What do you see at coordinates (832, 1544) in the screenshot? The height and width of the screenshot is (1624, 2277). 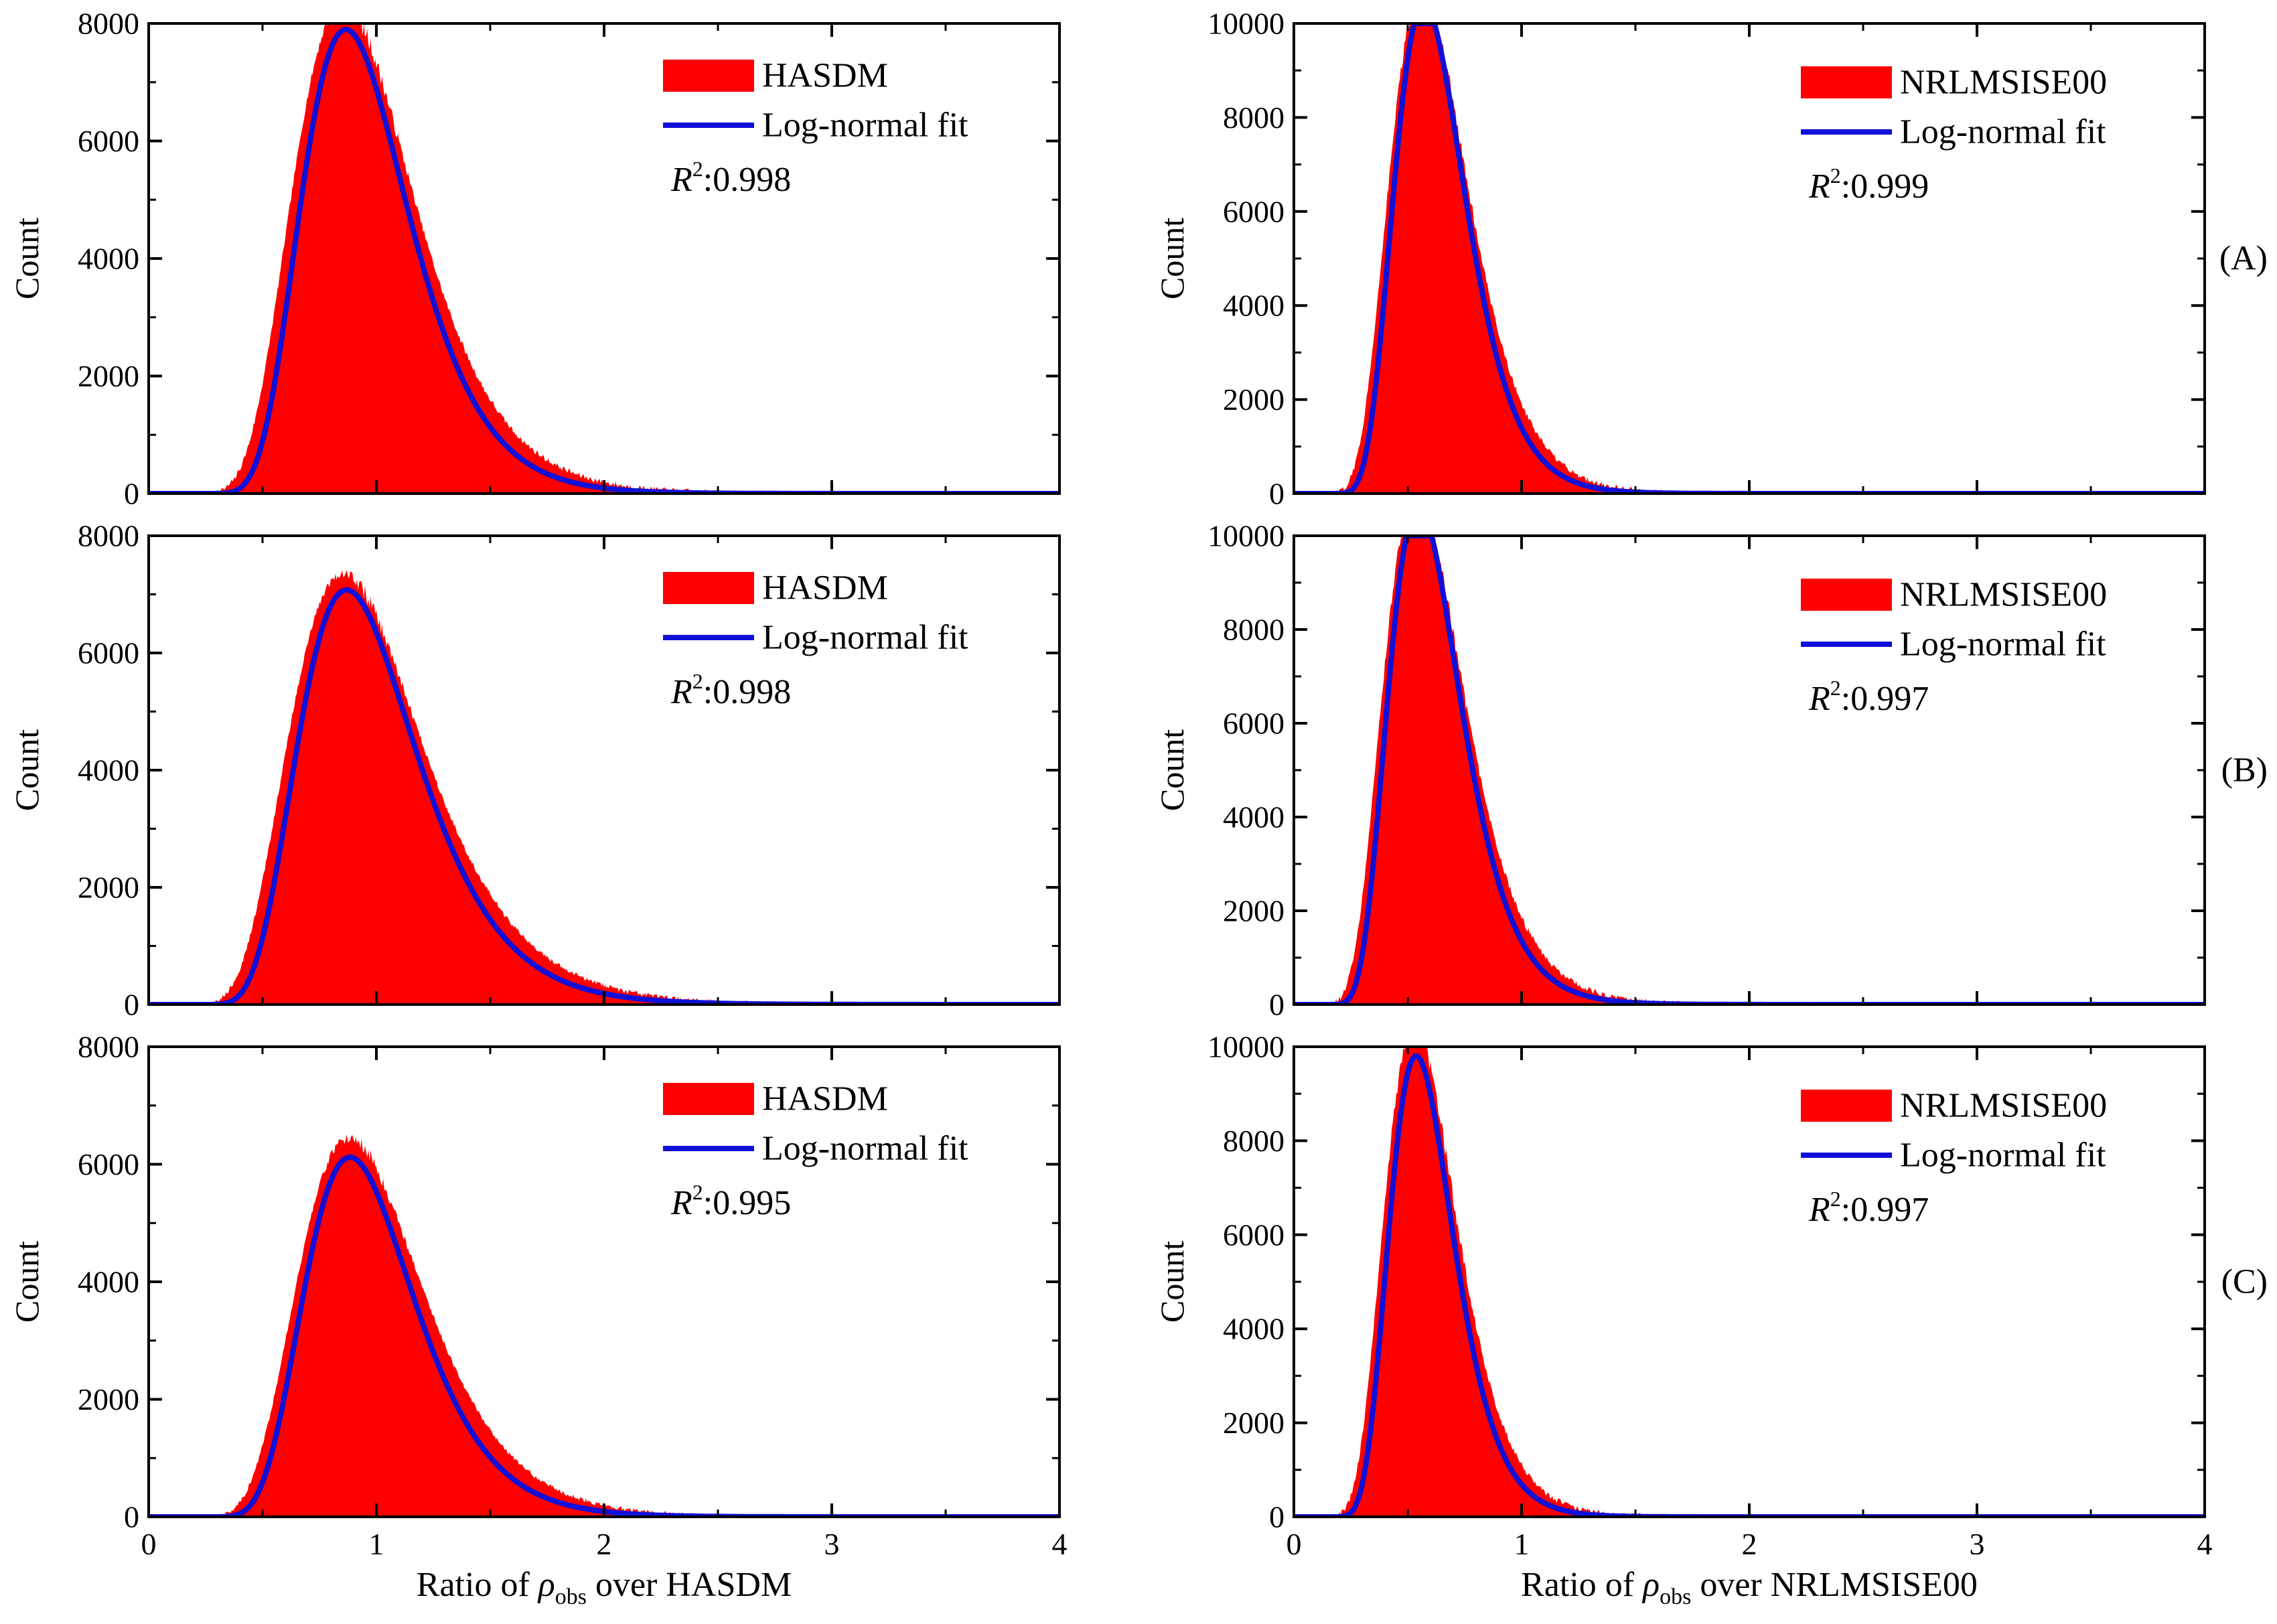 I see `chart-c-hasdm-xtick-label: 3` at bounding box center [832, 1544].